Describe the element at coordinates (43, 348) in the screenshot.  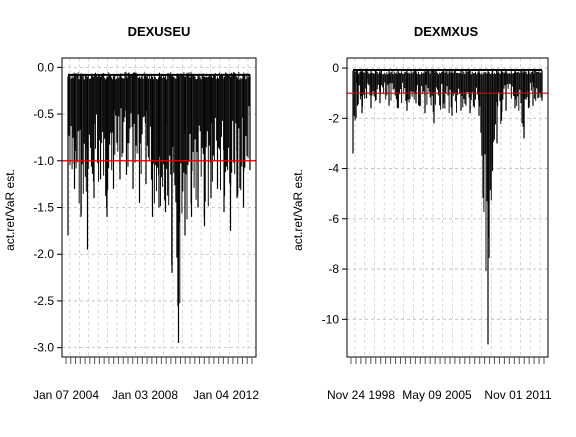
I see `y-tick-label: -3.0` at that location.